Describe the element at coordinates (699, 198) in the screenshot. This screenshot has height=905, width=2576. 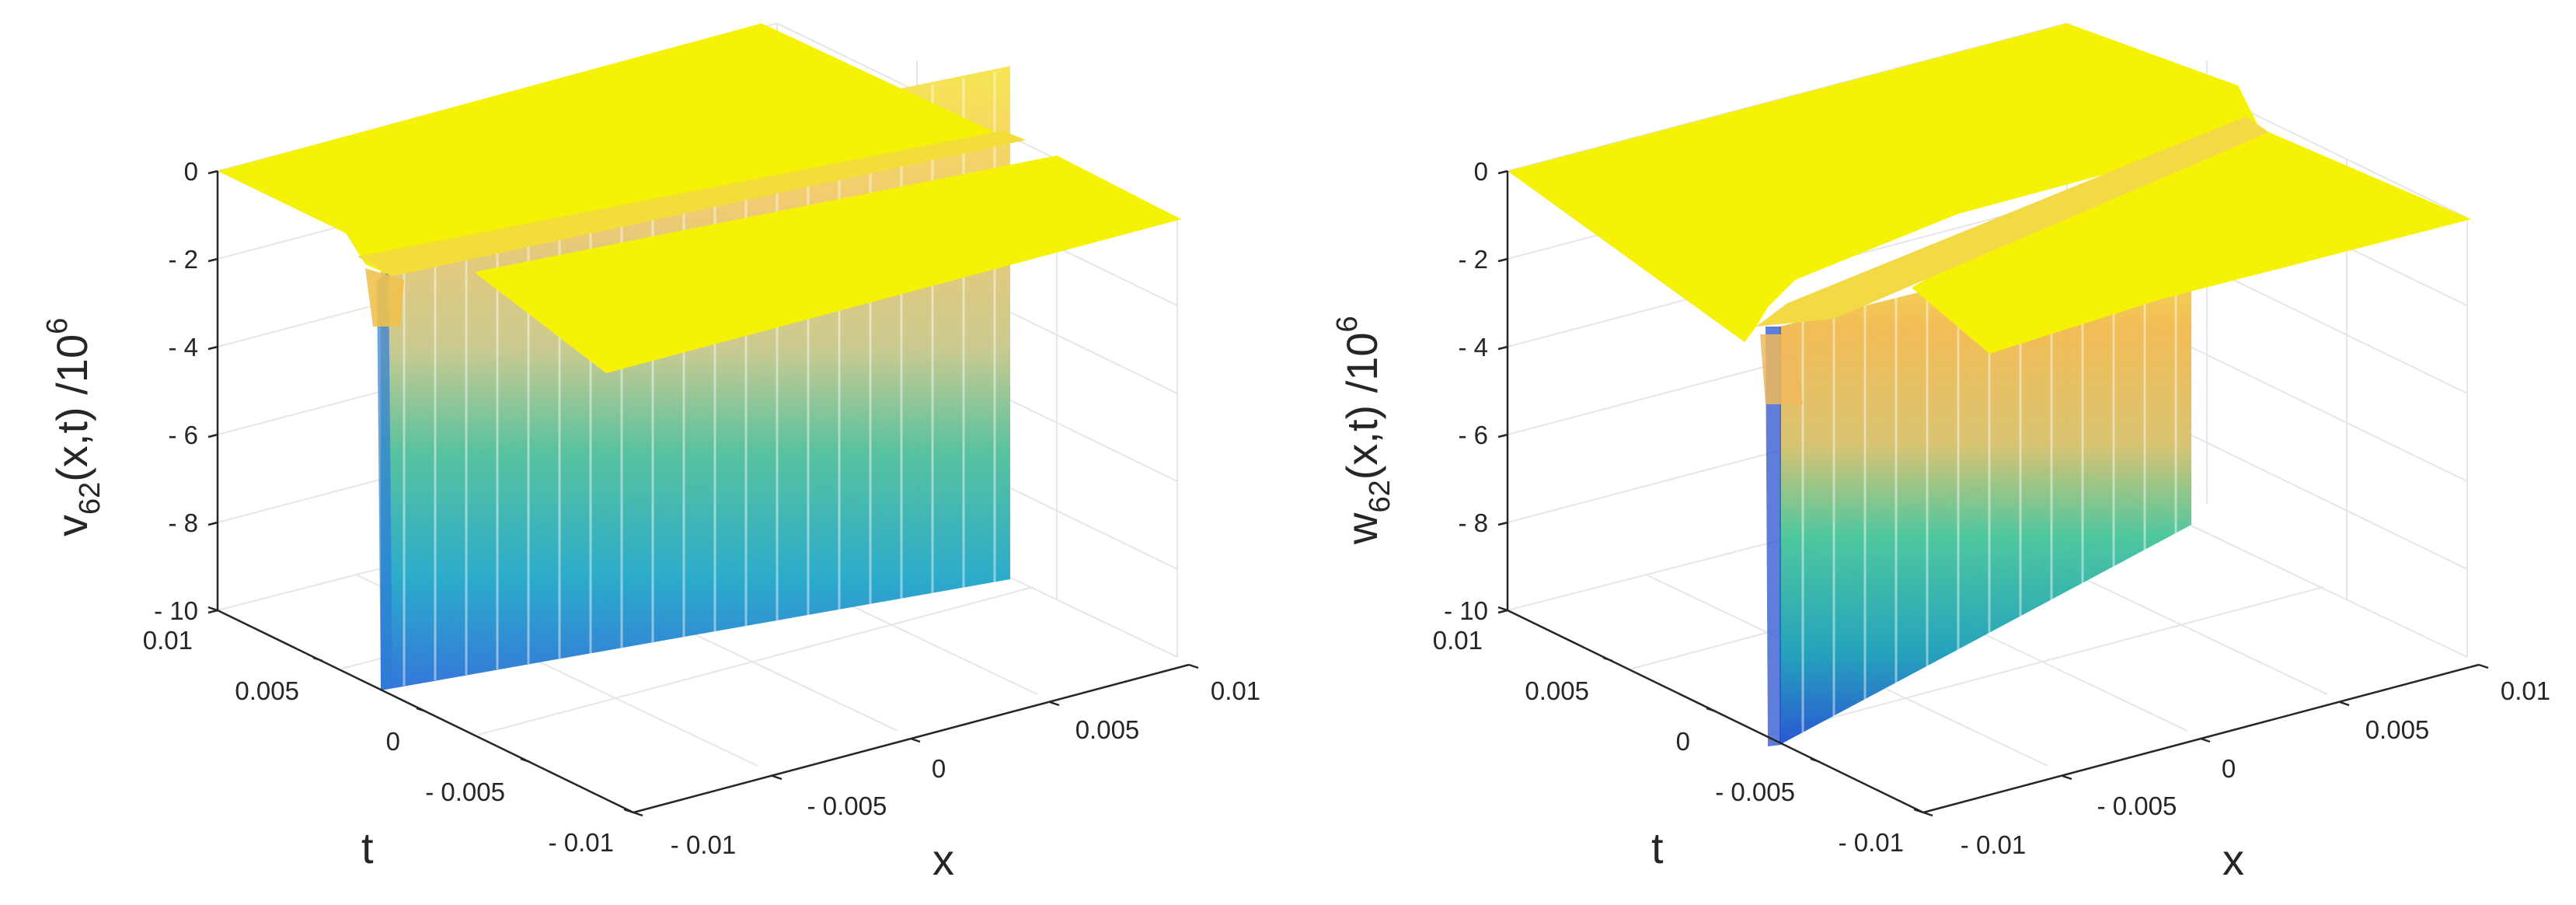
I see `surface-plateau` at that location.